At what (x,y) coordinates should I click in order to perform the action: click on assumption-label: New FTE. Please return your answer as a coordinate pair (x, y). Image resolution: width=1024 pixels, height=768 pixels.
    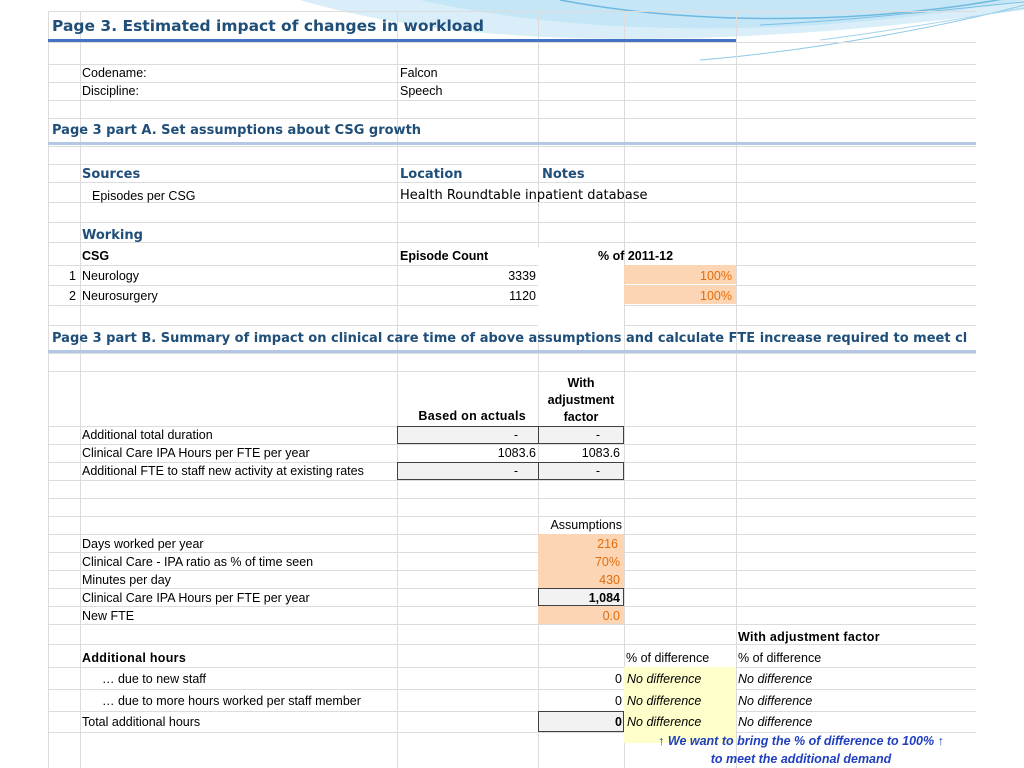
    Looking at the image, I should click on (108, 616).